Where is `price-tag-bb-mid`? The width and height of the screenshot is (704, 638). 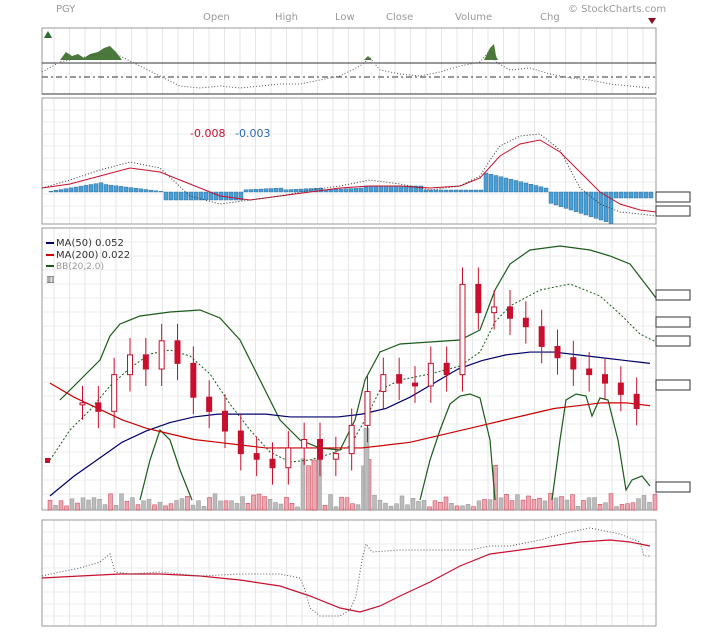
price-tag-bb-mid is located at coordinates (673, 341).